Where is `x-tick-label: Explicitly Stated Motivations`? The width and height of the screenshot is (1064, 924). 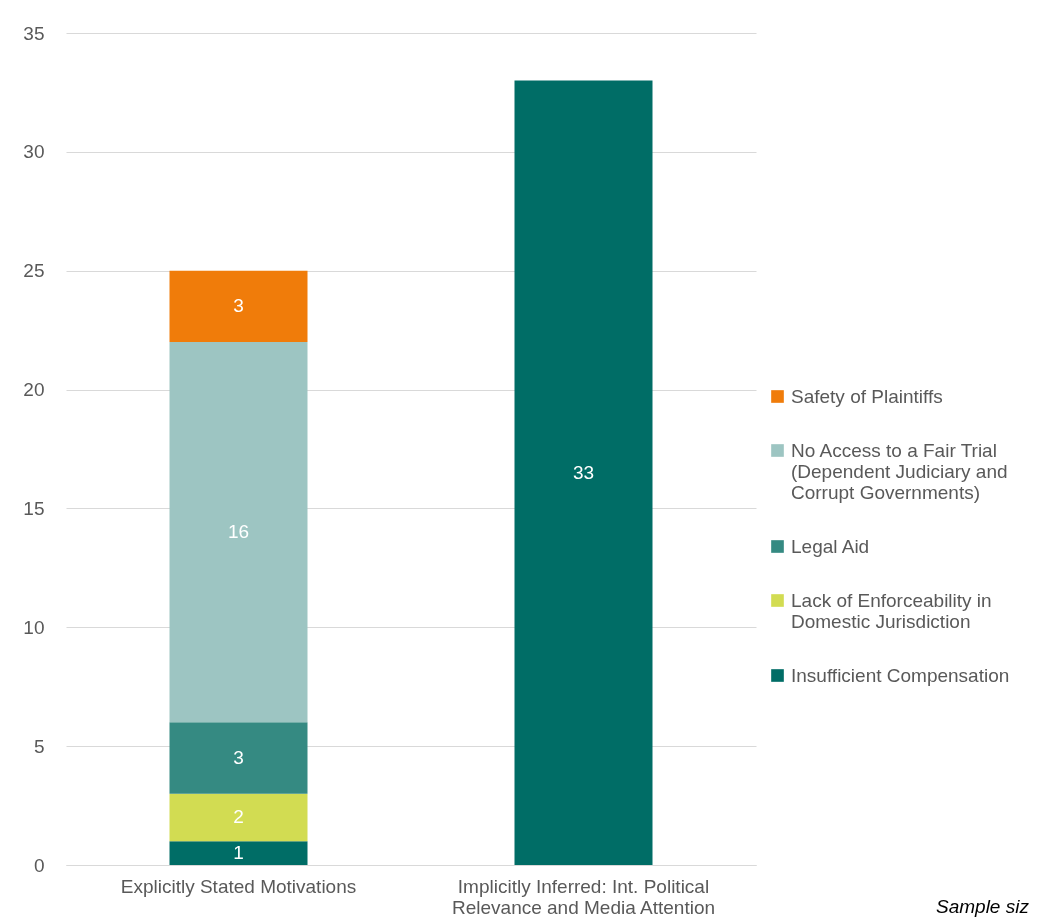
x-tick-label: Explicitly Stated Motivations is located at coordinates (238, 886).